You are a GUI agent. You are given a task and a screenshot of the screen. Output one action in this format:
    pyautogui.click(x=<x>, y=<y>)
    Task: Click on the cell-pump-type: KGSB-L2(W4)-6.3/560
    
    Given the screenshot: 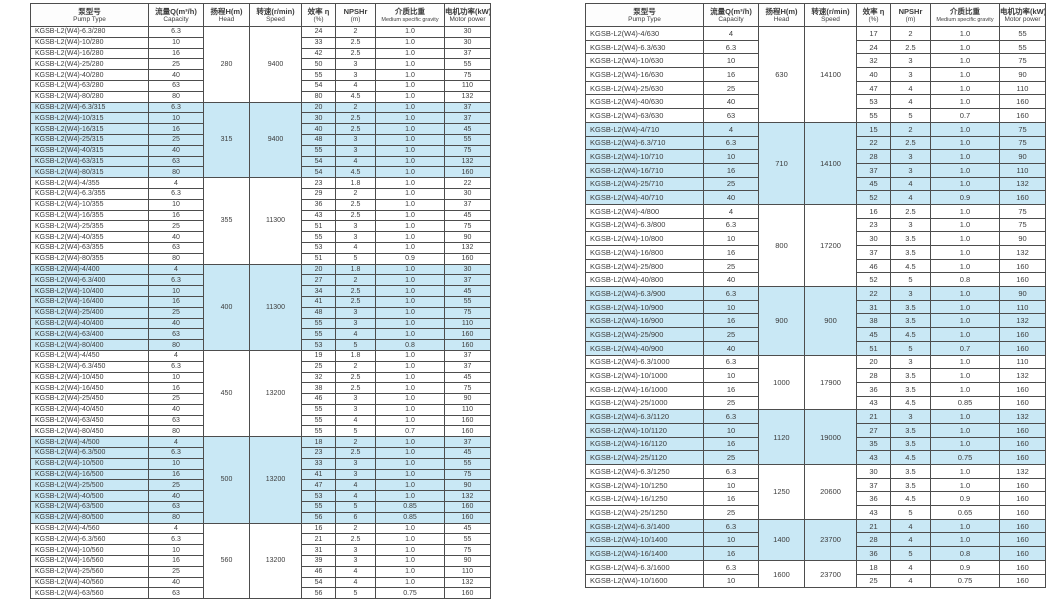 What is the action you would take?
    pyautogui.click(x=89, y=539)
    